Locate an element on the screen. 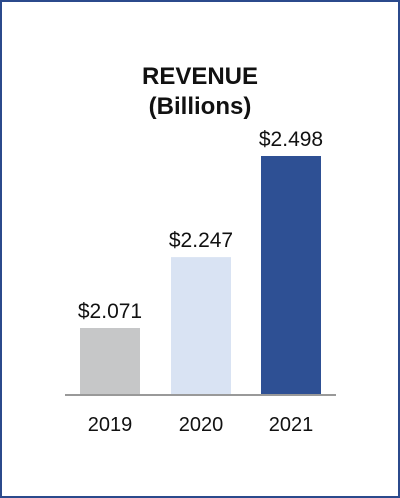 This screenshot has width=400, height=498. value-label-2019: $2.071 is located at coordinates (110, 311).